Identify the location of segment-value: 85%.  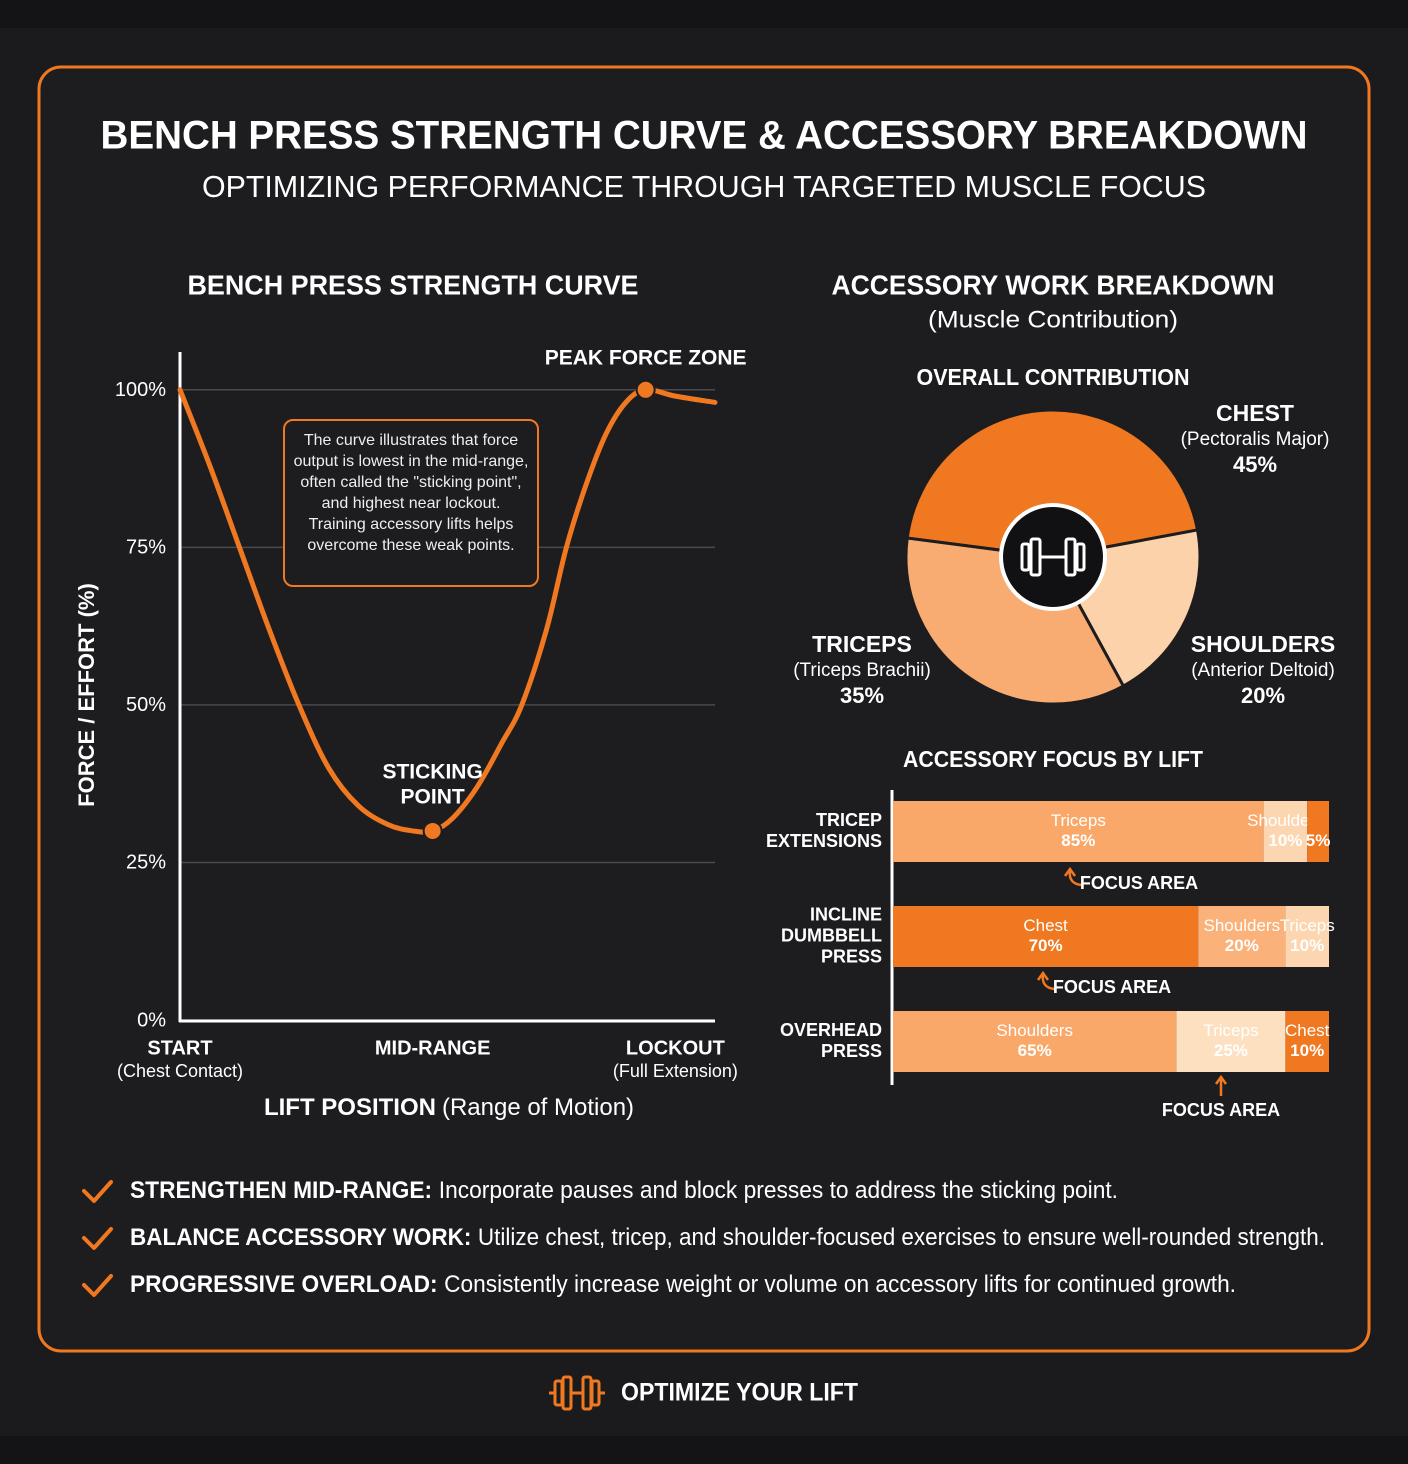
(1078, 840).